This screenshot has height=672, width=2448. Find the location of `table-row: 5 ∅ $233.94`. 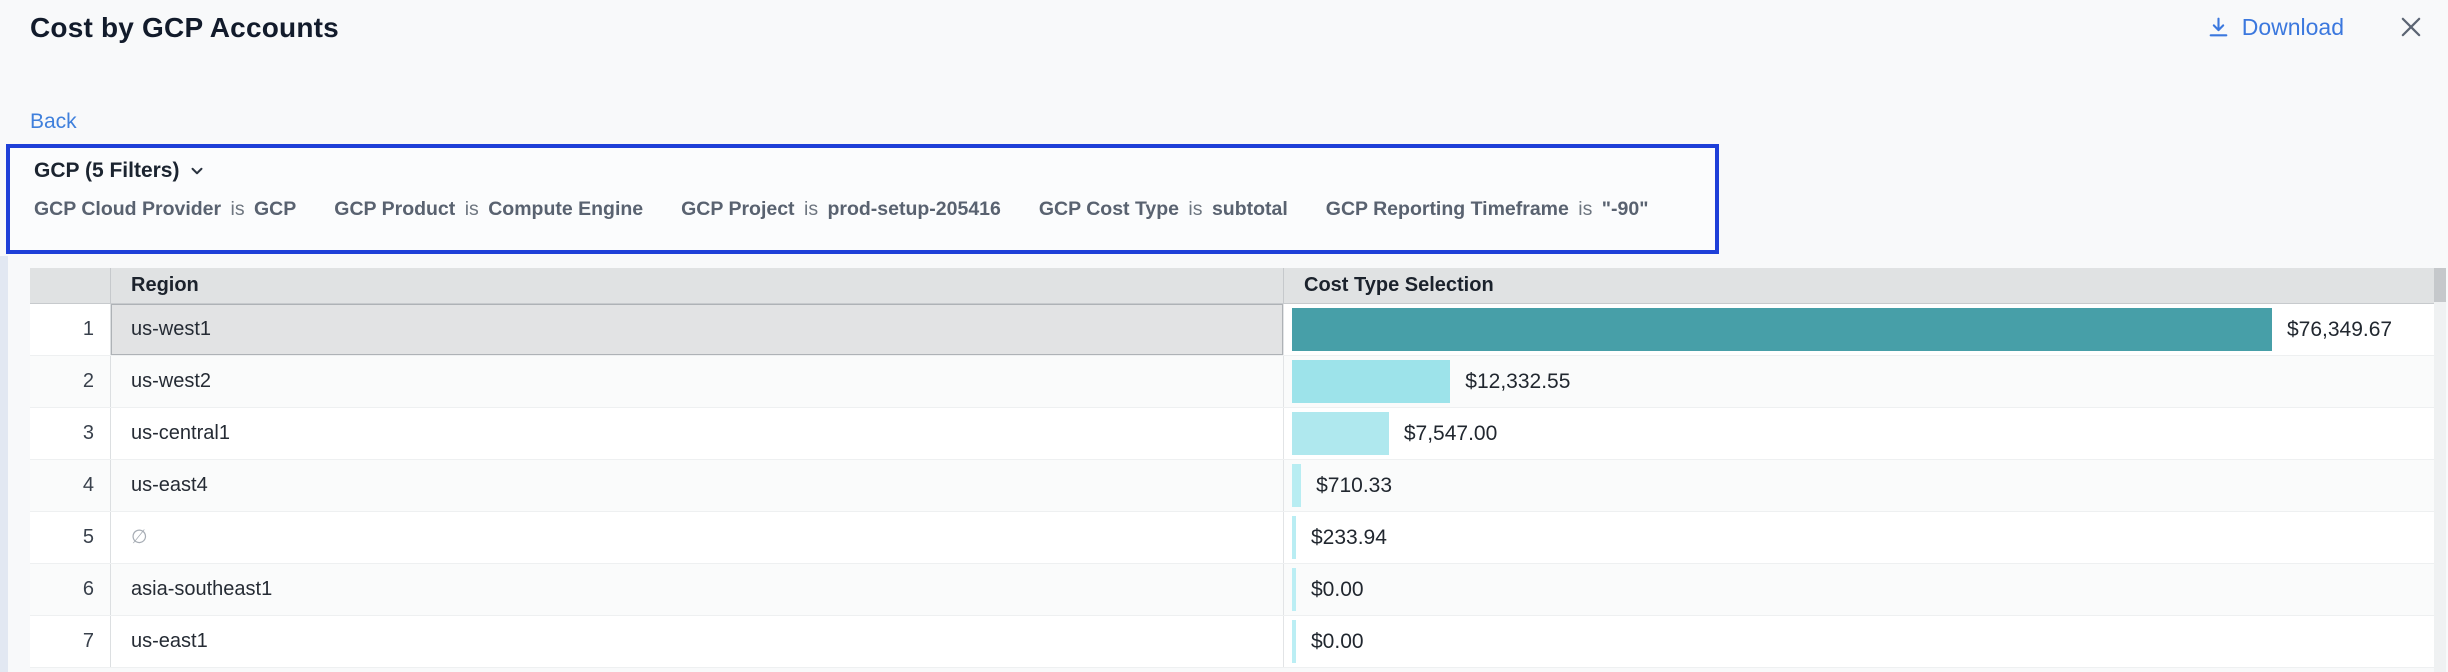

table-row: 5 ∅ $233.94 is located at coordinates (1232, 538).